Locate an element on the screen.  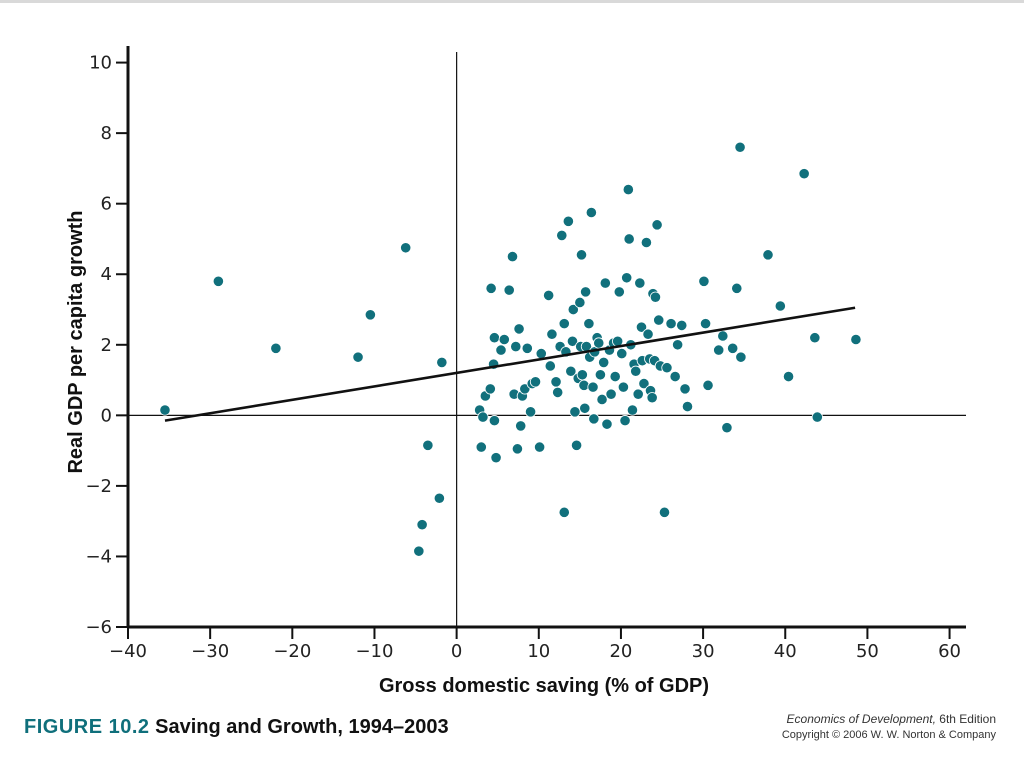
y-tick-label: 6 is located at coordinates (106, 204).